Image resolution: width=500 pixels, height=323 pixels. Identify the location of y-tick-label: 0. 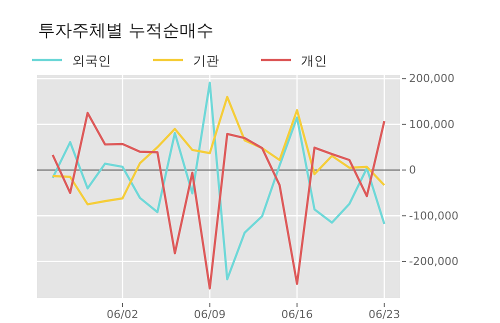
(412, 170).